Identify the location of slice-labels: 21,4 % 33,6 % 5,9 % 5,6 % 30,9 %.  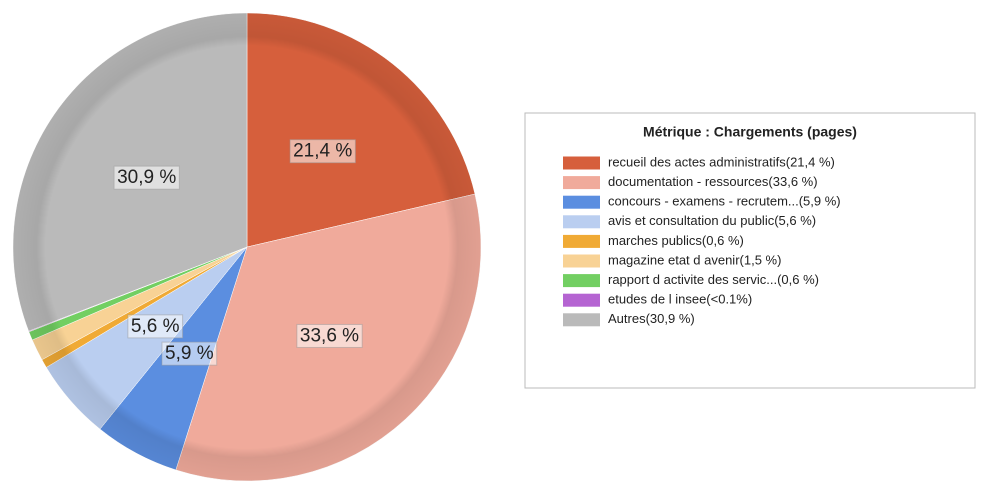
(238, 252).